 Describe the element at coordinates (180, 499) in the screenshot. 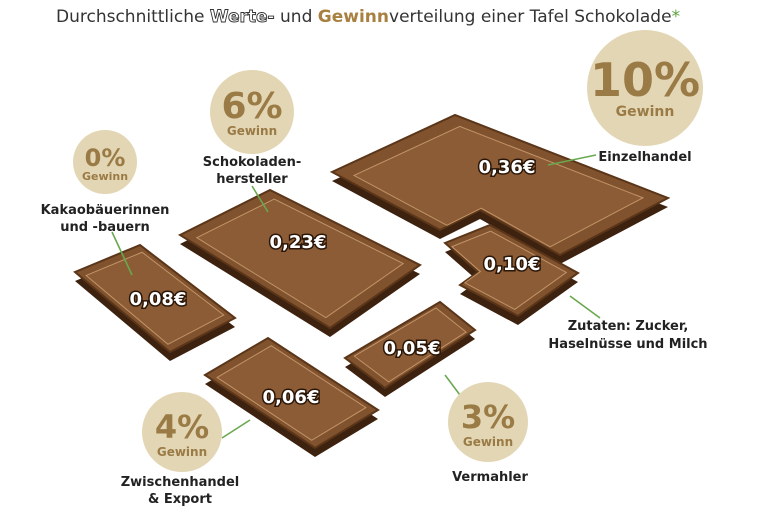

I see `segment-label: & Export` at that location.